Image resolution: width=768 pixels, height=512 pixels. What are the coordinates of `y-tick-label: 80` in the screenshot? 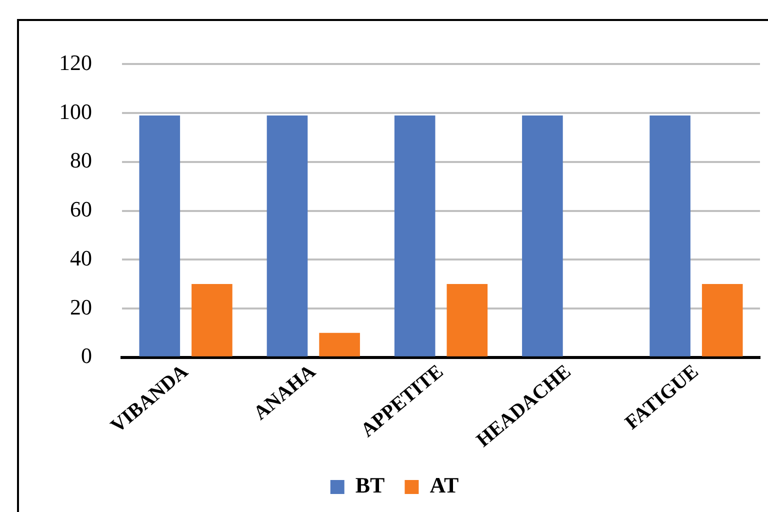 It's located at (81, 160).